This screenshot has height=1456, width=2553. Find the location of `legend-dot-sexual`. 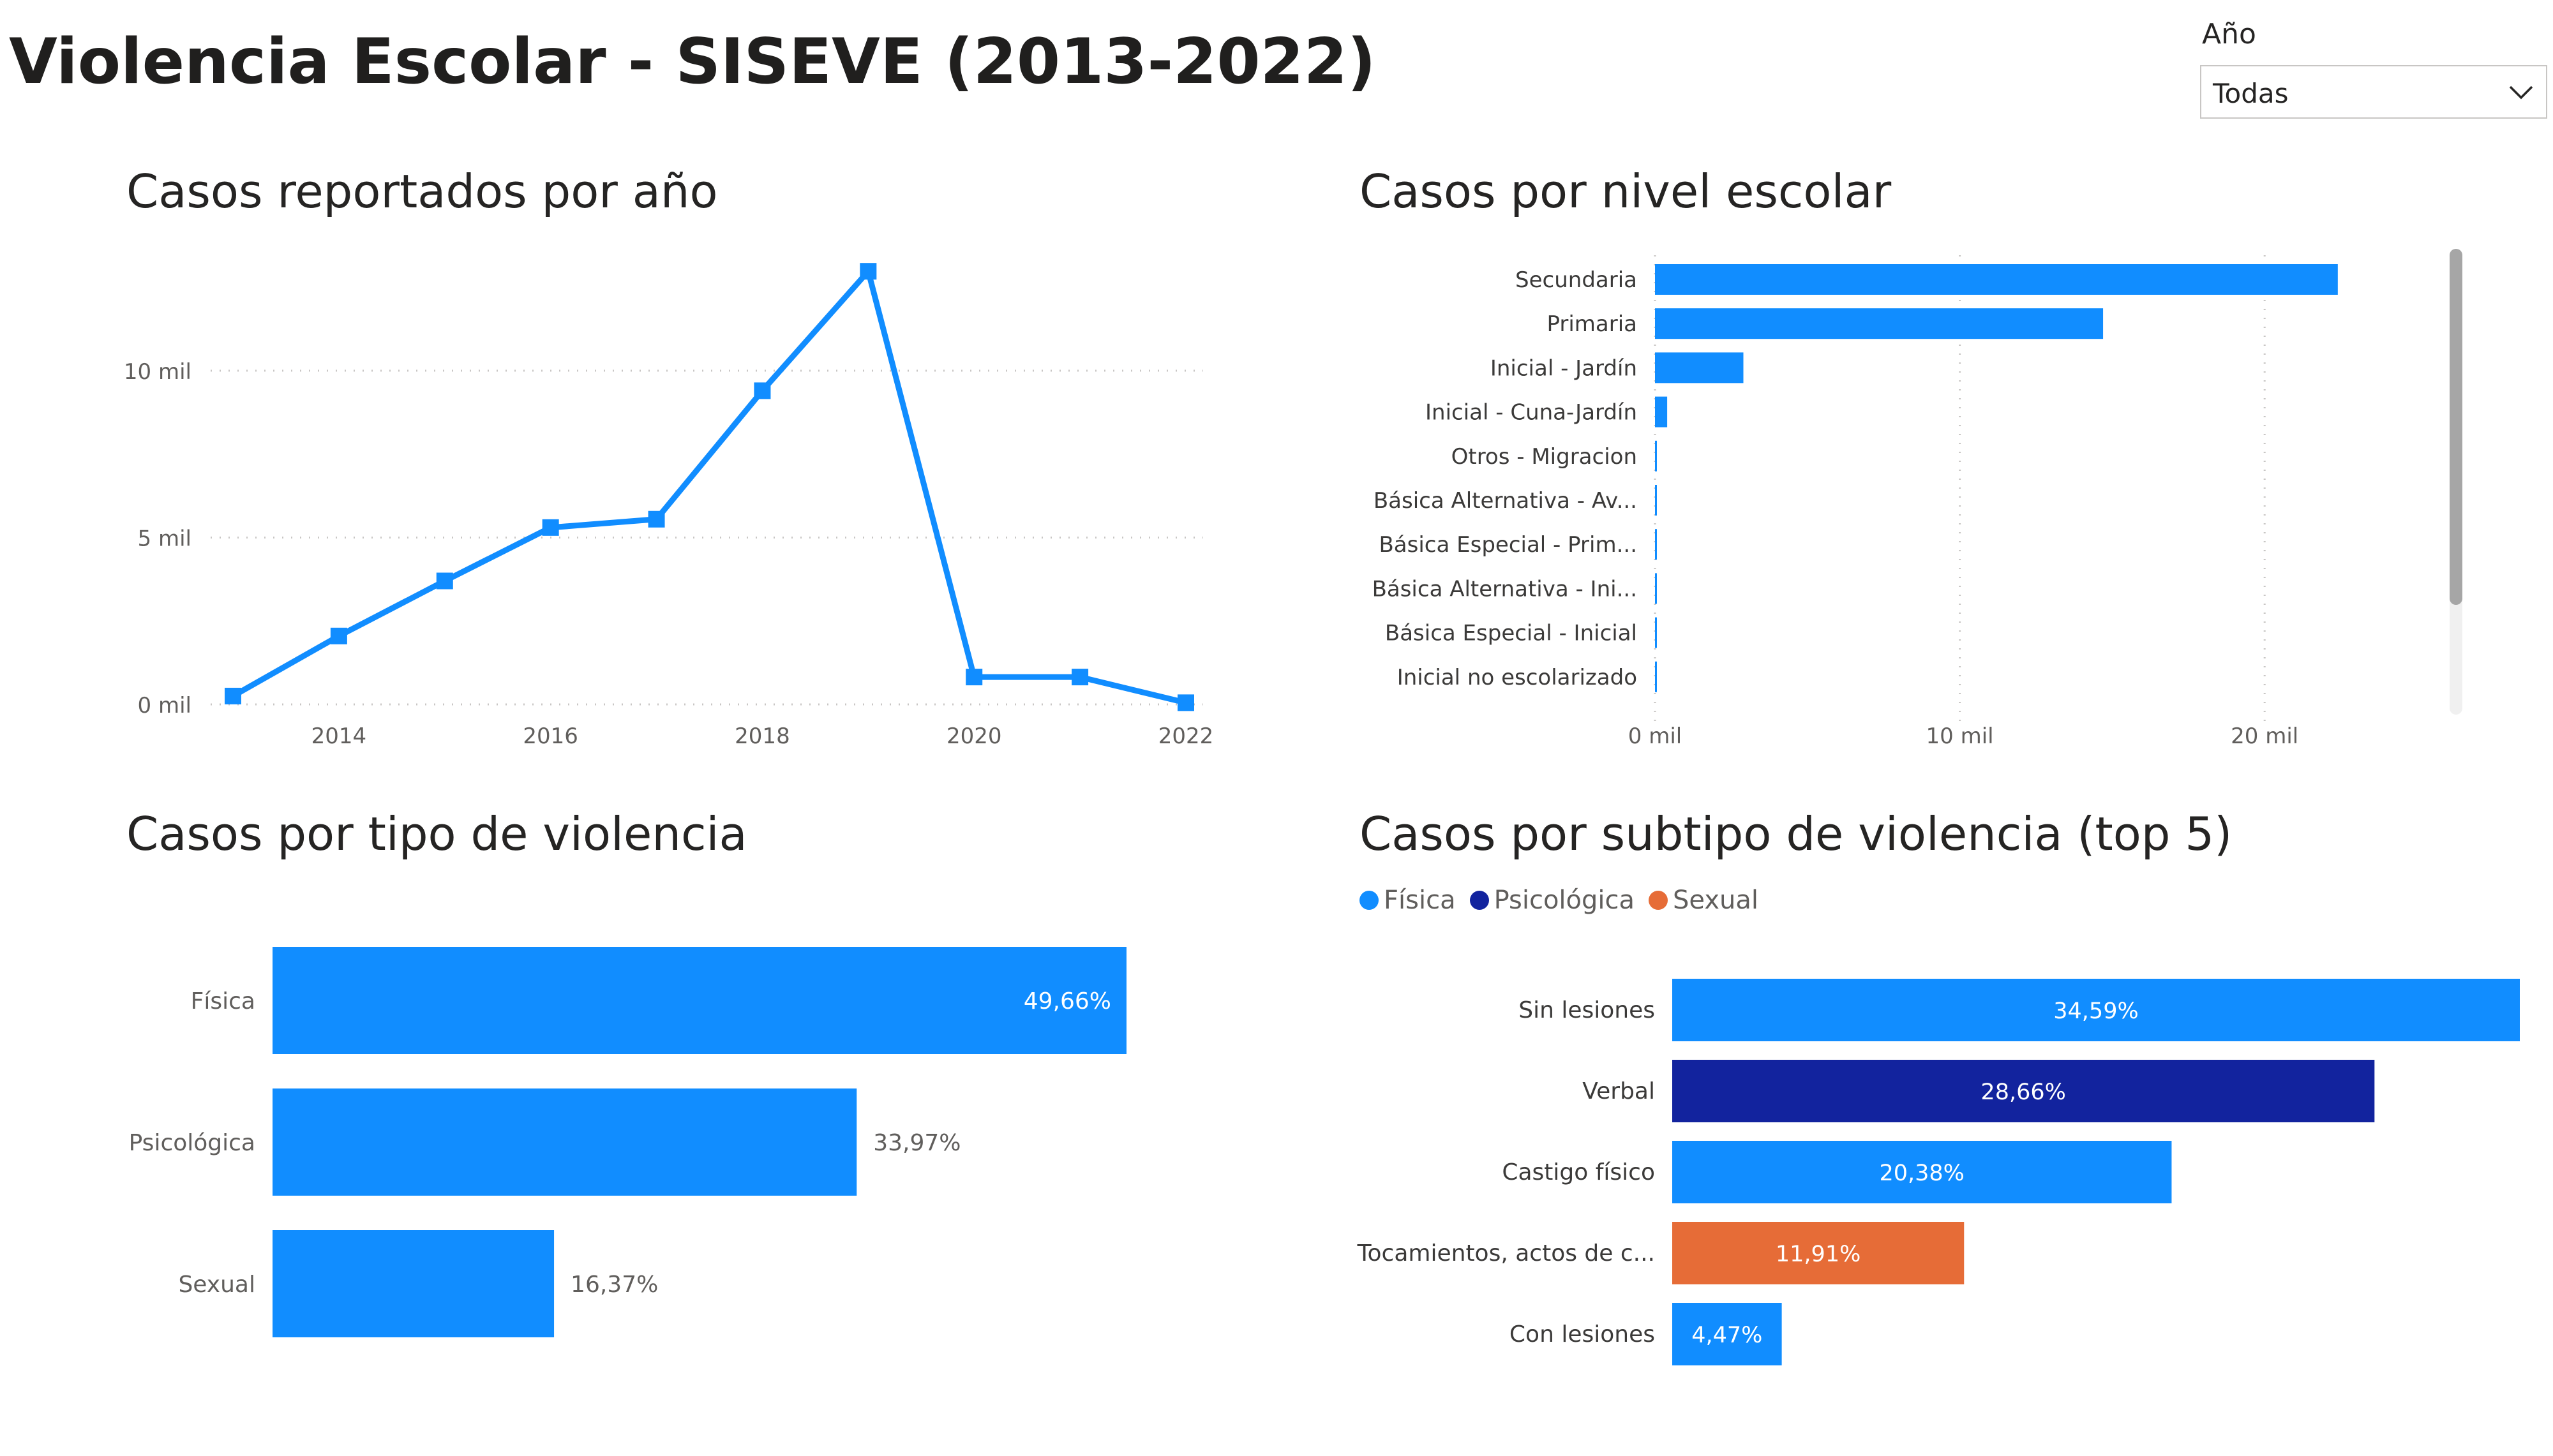

legend-dot-sexual is located at coordinates (1658, 900).